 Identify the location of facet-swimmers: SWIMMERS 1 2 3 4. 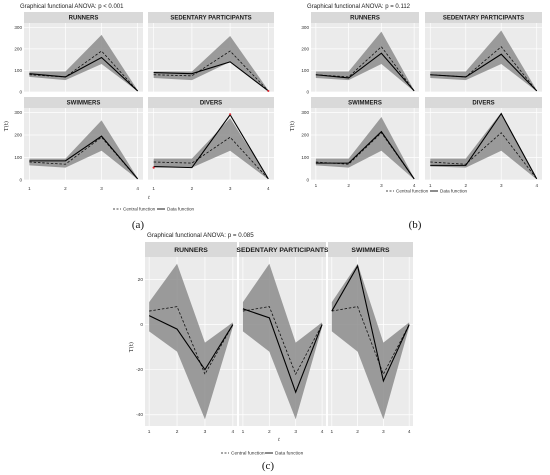
(370, 338).